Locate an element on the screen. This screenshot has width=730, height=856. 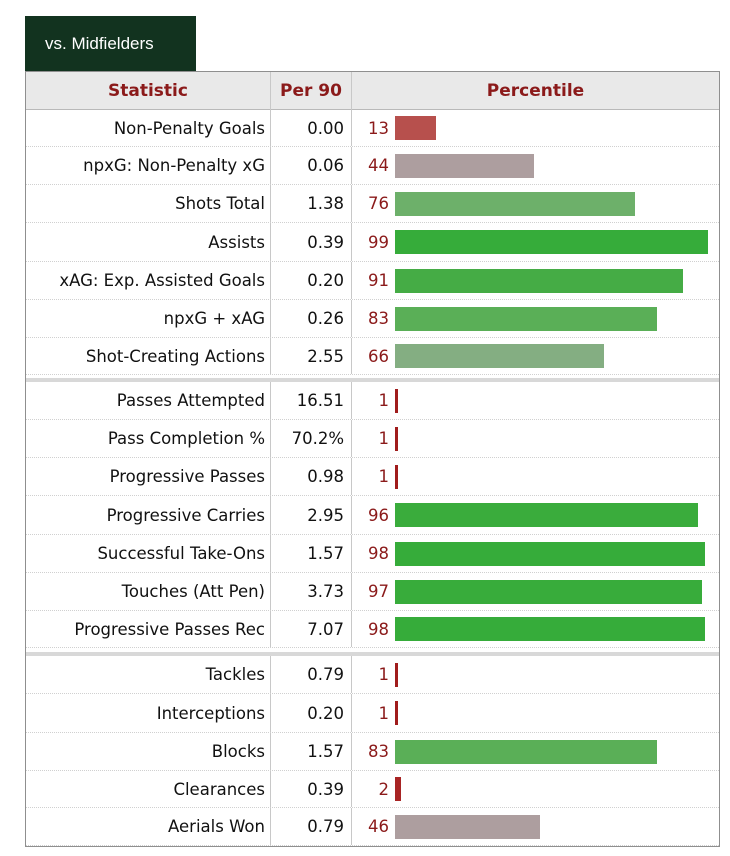
table-row: Clearances 0.39 2 is located at coordinates (372, 789).